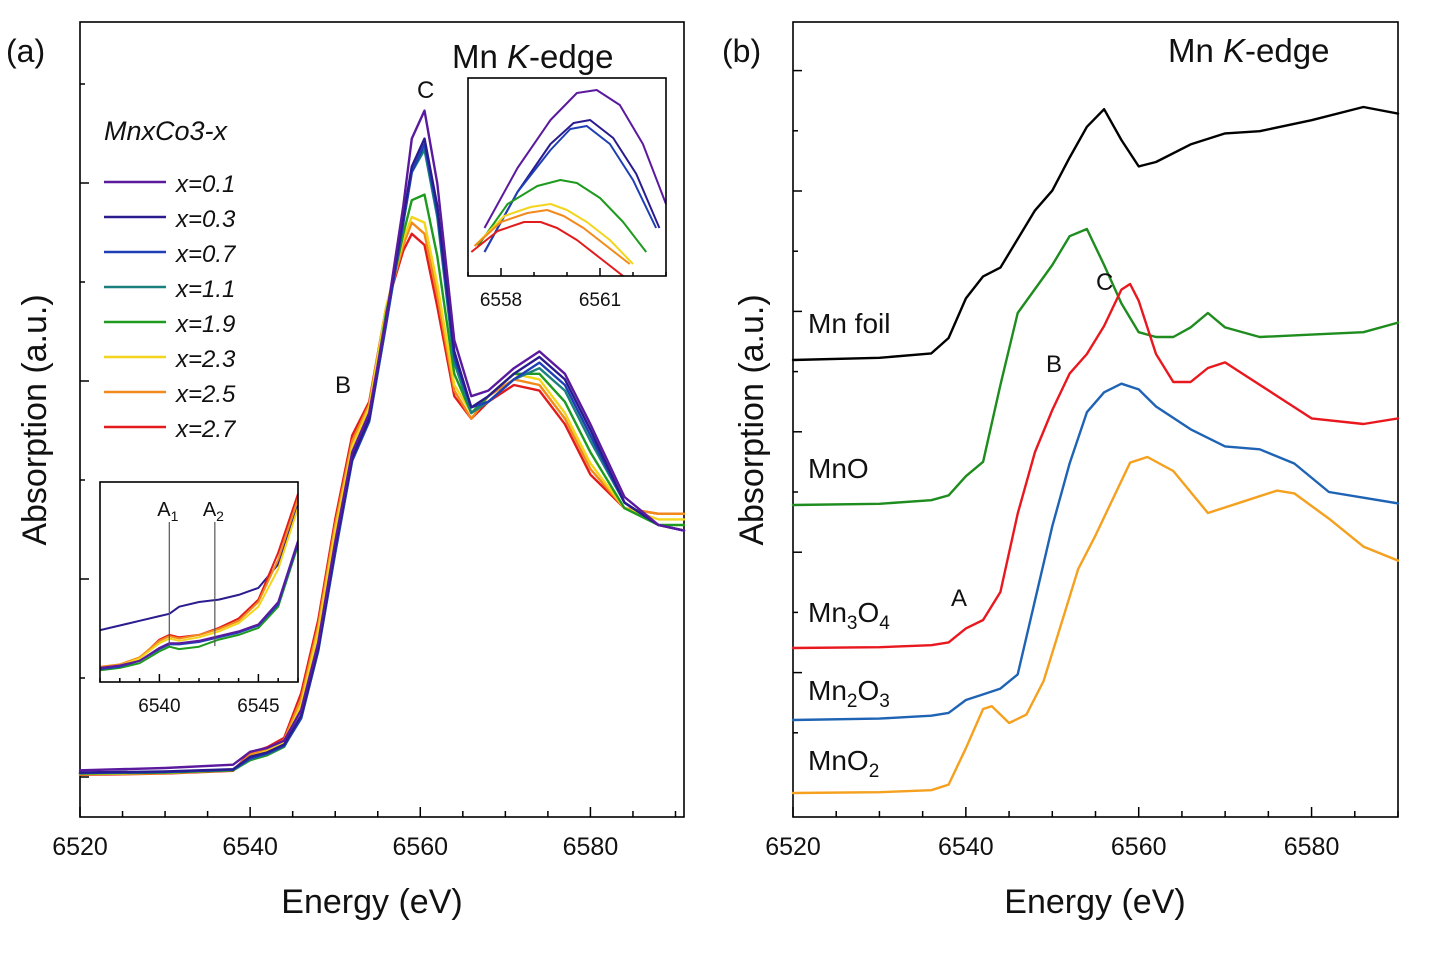 This screenshot has width=1430, height=953. Describe the element at coordinates (199, 695) in the screenshot. I see `inset-edge-ticks: 6540 6545` at that location.